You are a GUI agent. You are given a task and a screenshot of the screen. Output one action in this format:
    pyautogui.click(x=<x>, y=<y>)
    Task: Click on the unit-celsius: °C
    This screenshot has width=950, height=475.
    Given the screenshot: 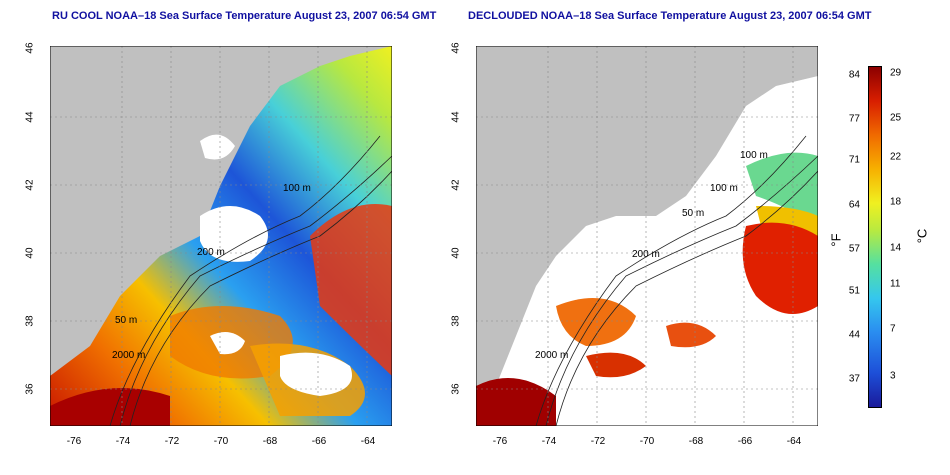 What is the action you would take?
    pyautogui.click(x=922, y=236)
    